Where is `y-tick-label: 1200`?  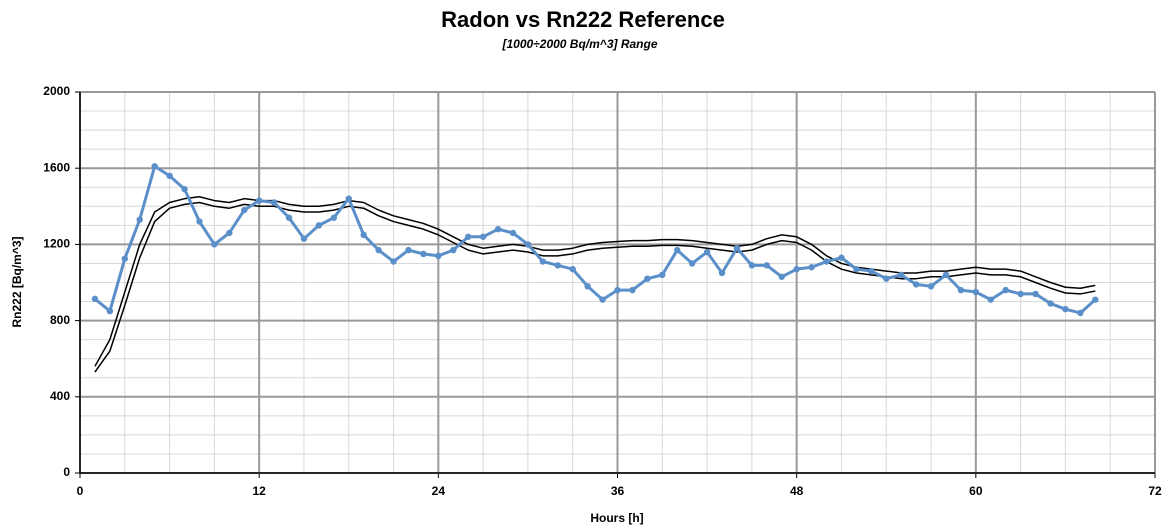 y-tick-label: 1200 is located at coordinates (56, 244).